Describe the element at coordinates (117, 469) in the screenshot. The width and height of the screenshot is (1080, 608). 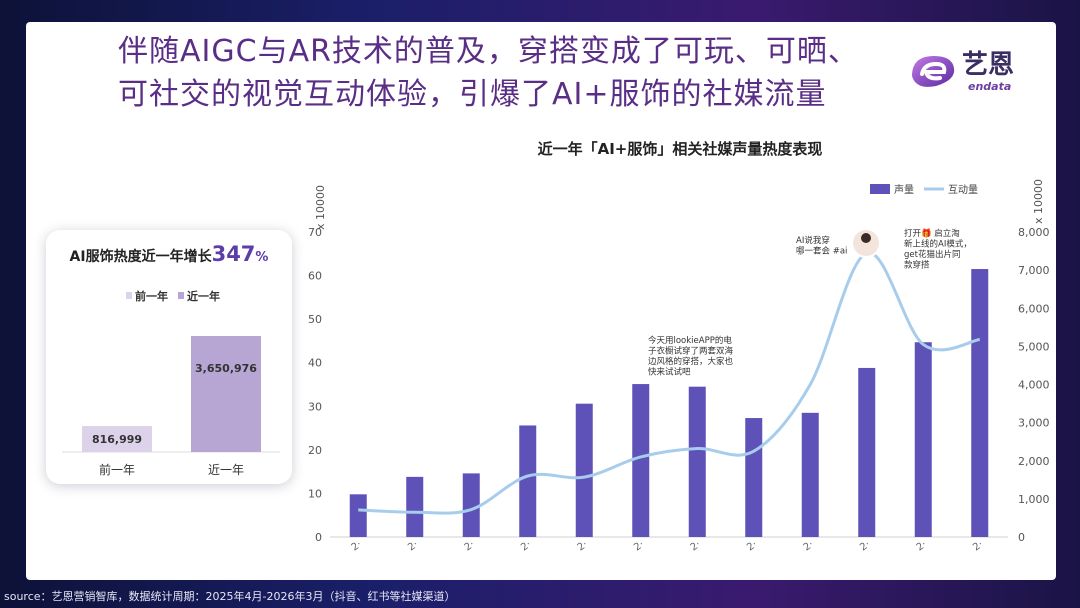
I see `kpi-category-label: 前一年` at that location.